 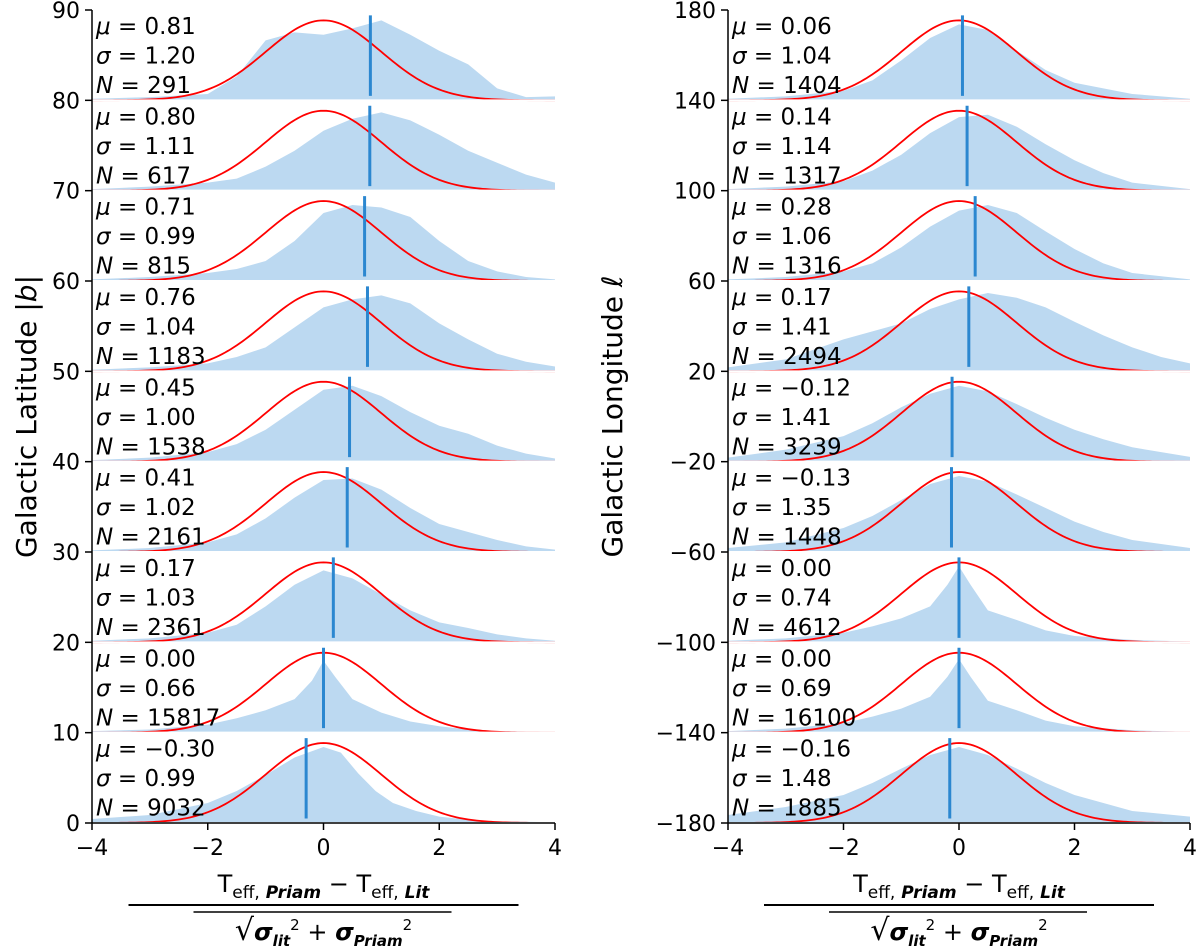 What do you see at coordinates (1013, 940) in the screenshot?
I see `x-axis-label-denominator-part: Priam` at bounding box center [1013, 940].